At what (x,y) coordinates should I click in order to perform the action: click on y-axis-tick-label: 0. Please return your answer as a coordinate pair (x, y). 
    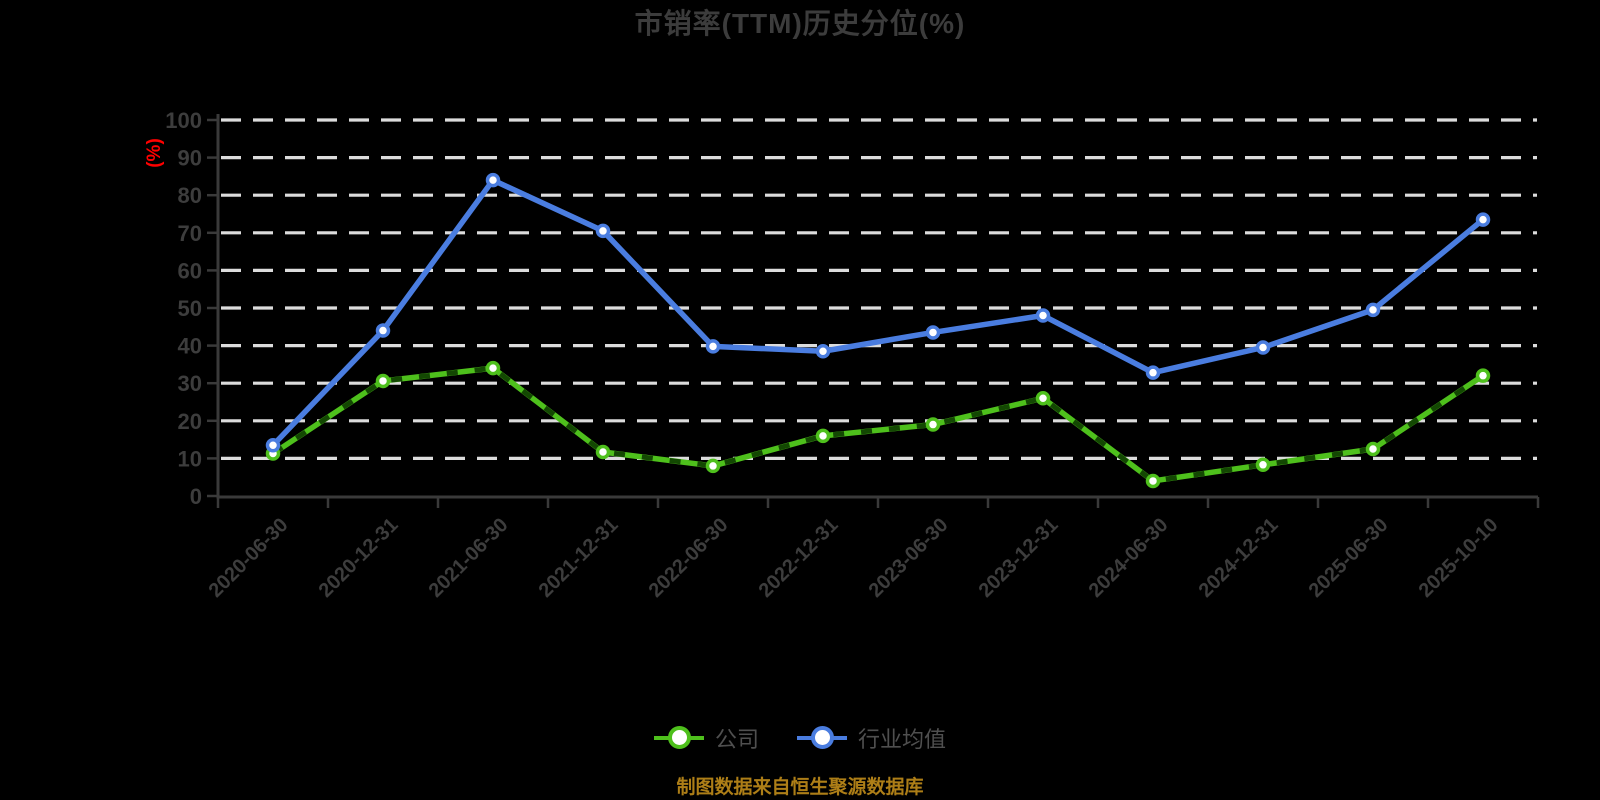
    Looking at the image, I should click on (196, 496).